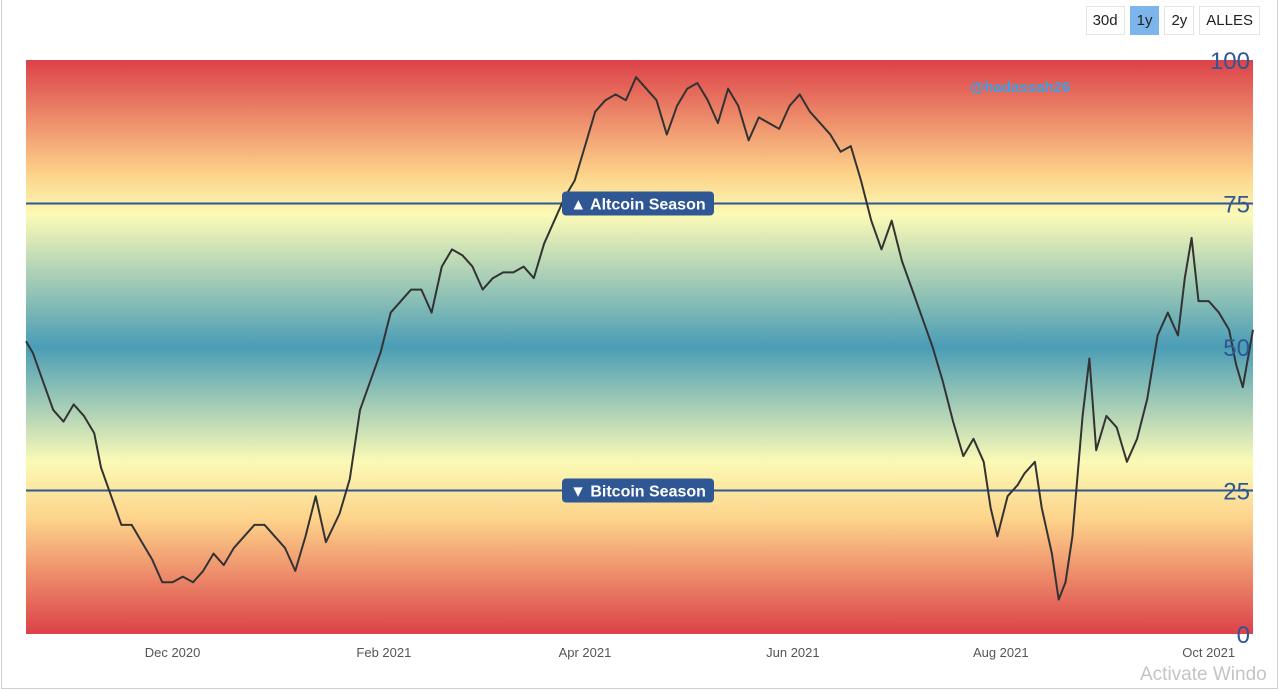  I want to click on x-tick-label: Dec 2020, so click(173, 652).